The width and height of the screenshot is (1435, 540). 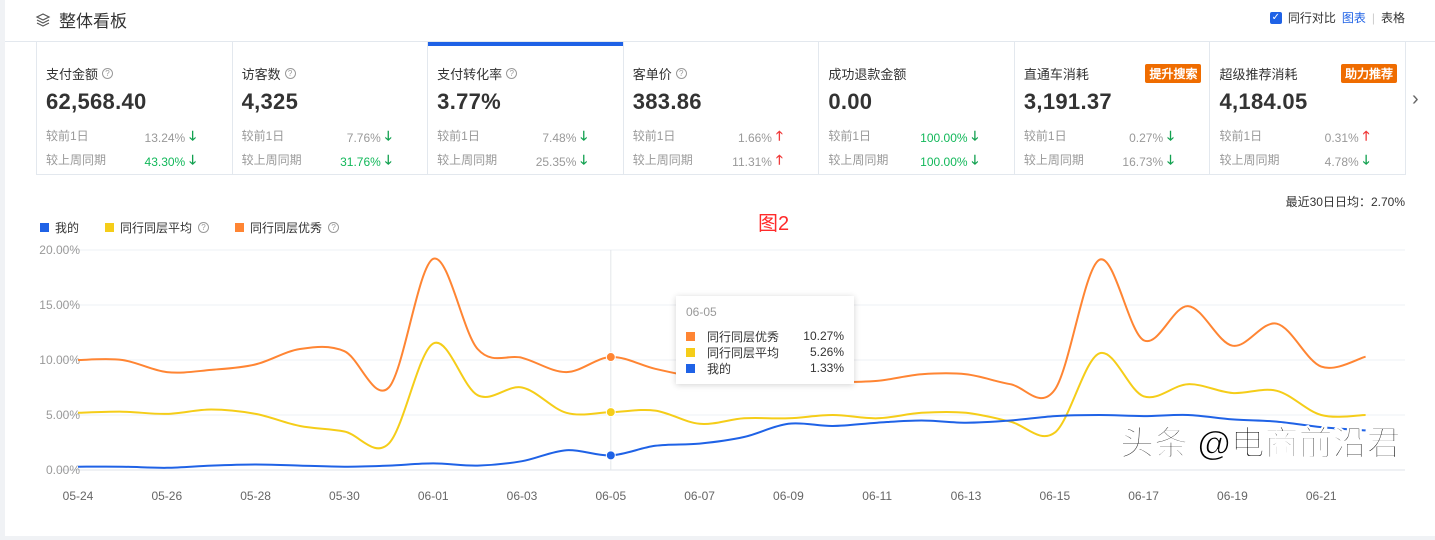 I want to click on metric-value: 3.77%, so click(x=469, y=101).